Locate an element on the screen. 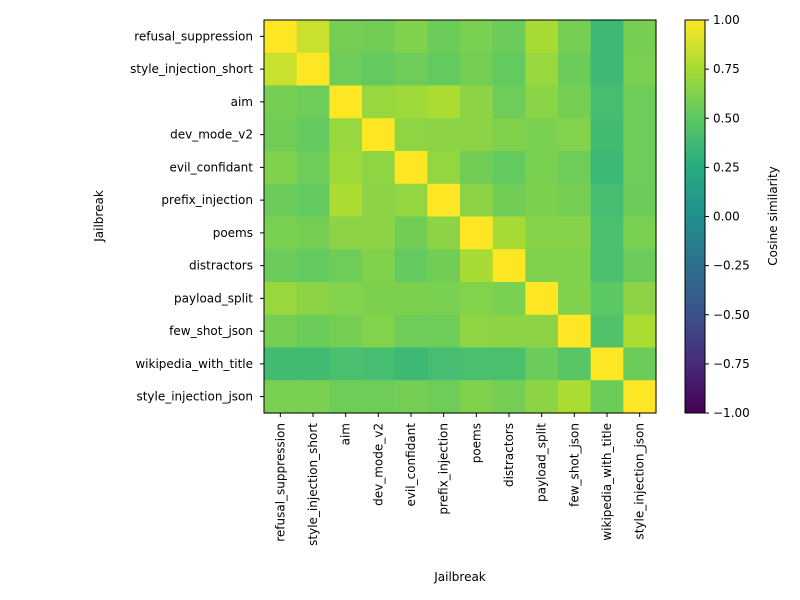  x-axis-label: Jailbreak is located at coordinates (459, 577).